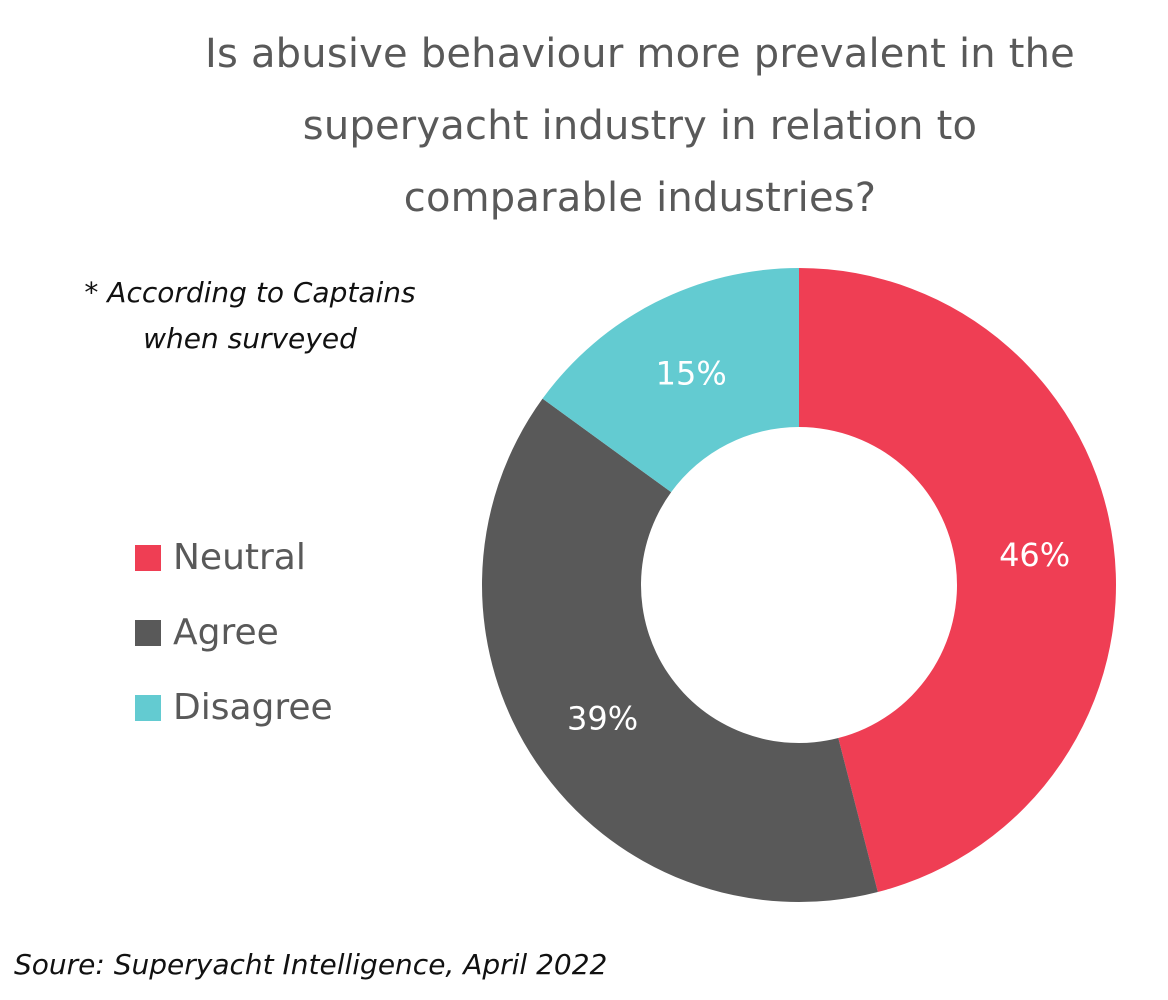 The height and width of the screenshot is (1000, 1168). I want to click on chart-legend: Neutral Agree Disagree, so click(285, 632).